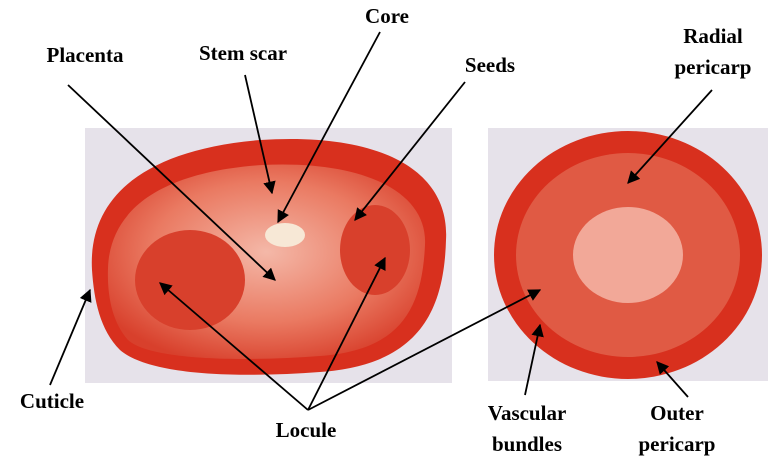 The width and height of the screenshot is (776, 473). I want to click on label: Outer, so click(677, 413).